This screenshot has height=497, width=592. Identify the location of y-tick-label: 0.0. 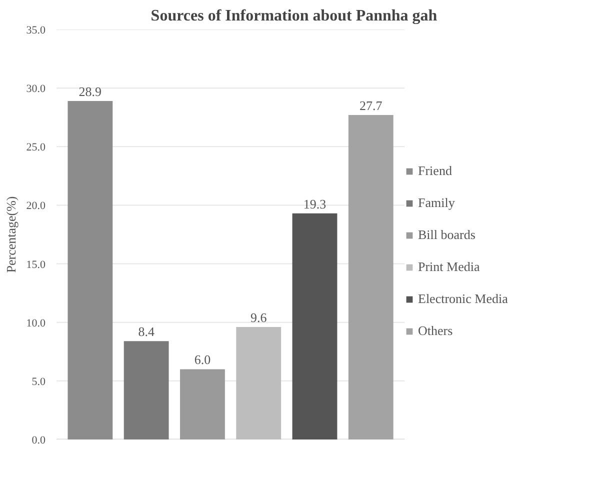
(39, 440).